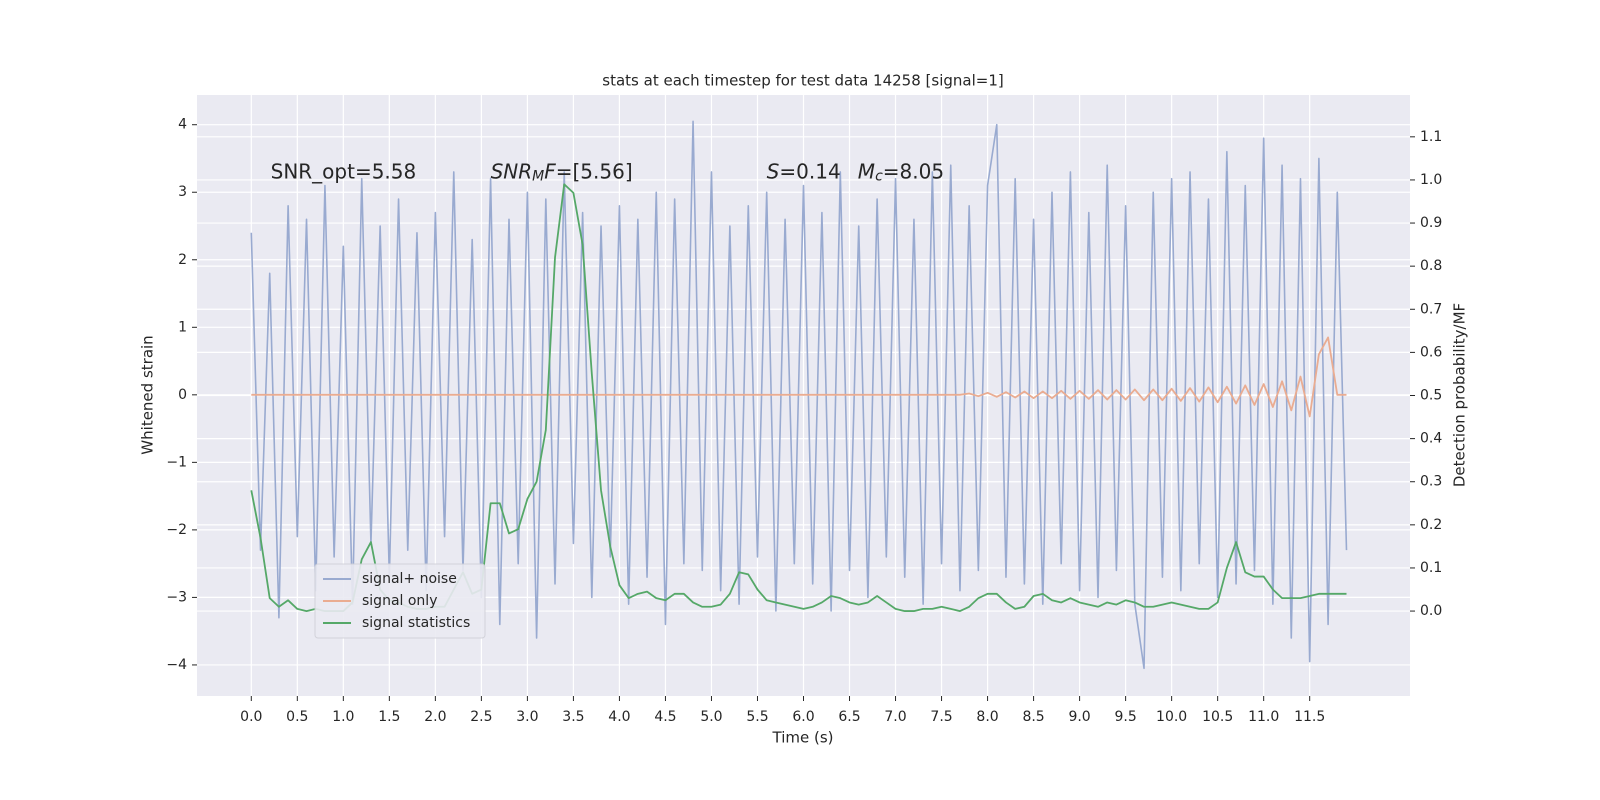 The image size is (1600, 800). Describe the element at coordinates (182, 125) in the screenshot. I see `y-tick-label: 4` at that location.